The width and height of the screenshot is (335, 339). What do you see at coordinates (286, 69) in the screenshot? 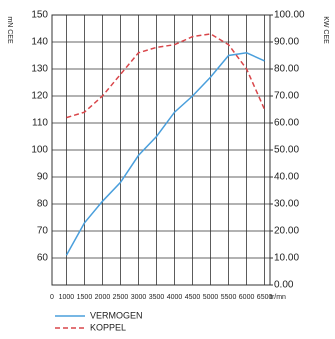
I see `y2-tick-label: 80.00` at bounding box center [286, 69].